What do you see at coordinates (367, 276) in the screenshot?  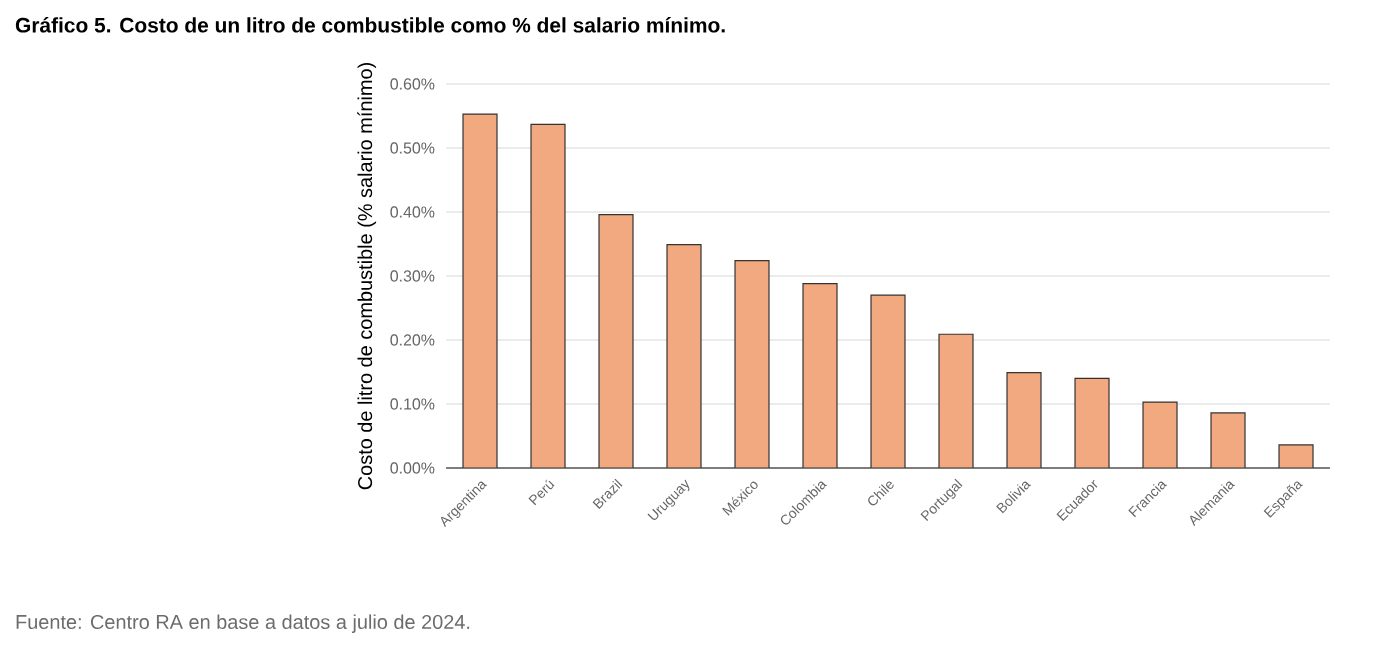 I see `y-axis-title: Costo de litro de combustible (% salario mínimo)` at bounding box center [367, 276].